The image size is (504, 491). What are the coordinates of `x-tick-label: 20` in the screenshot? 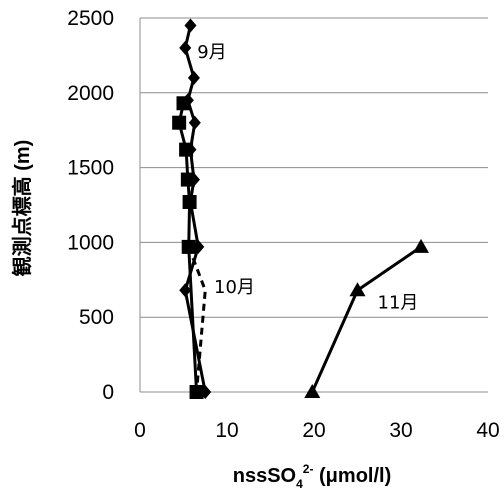 It's located at (313, 430).